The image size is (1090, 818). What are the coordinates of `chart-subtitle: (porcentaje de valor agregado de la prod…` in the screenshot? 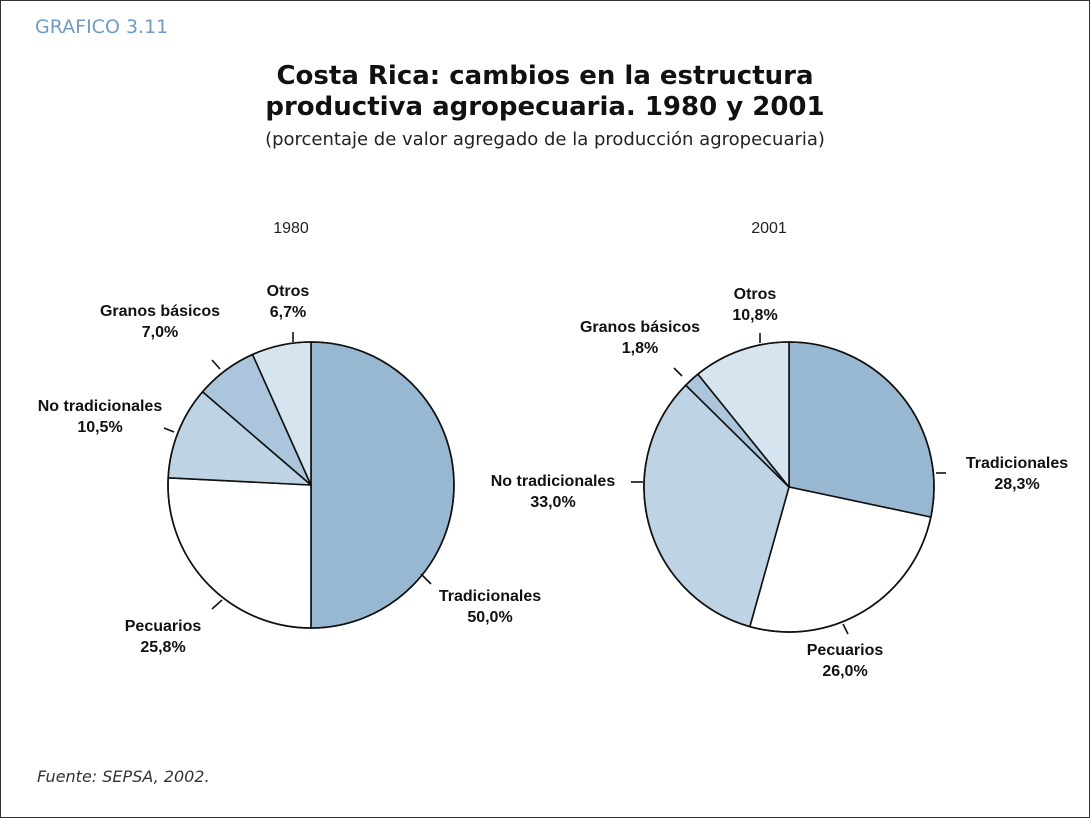 It's located at (545, 139).